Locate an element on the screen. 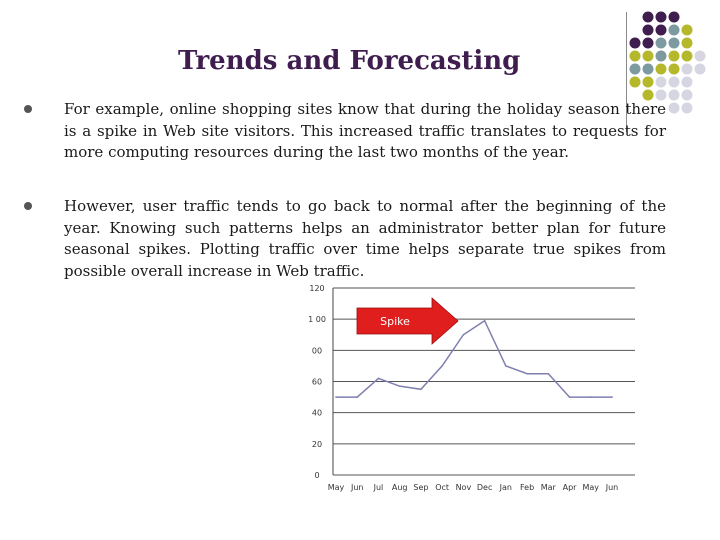 Image resolution: width=720 pixels, height=540 pixels. x-tick-label: Dec is located at coordinates (484, 487).